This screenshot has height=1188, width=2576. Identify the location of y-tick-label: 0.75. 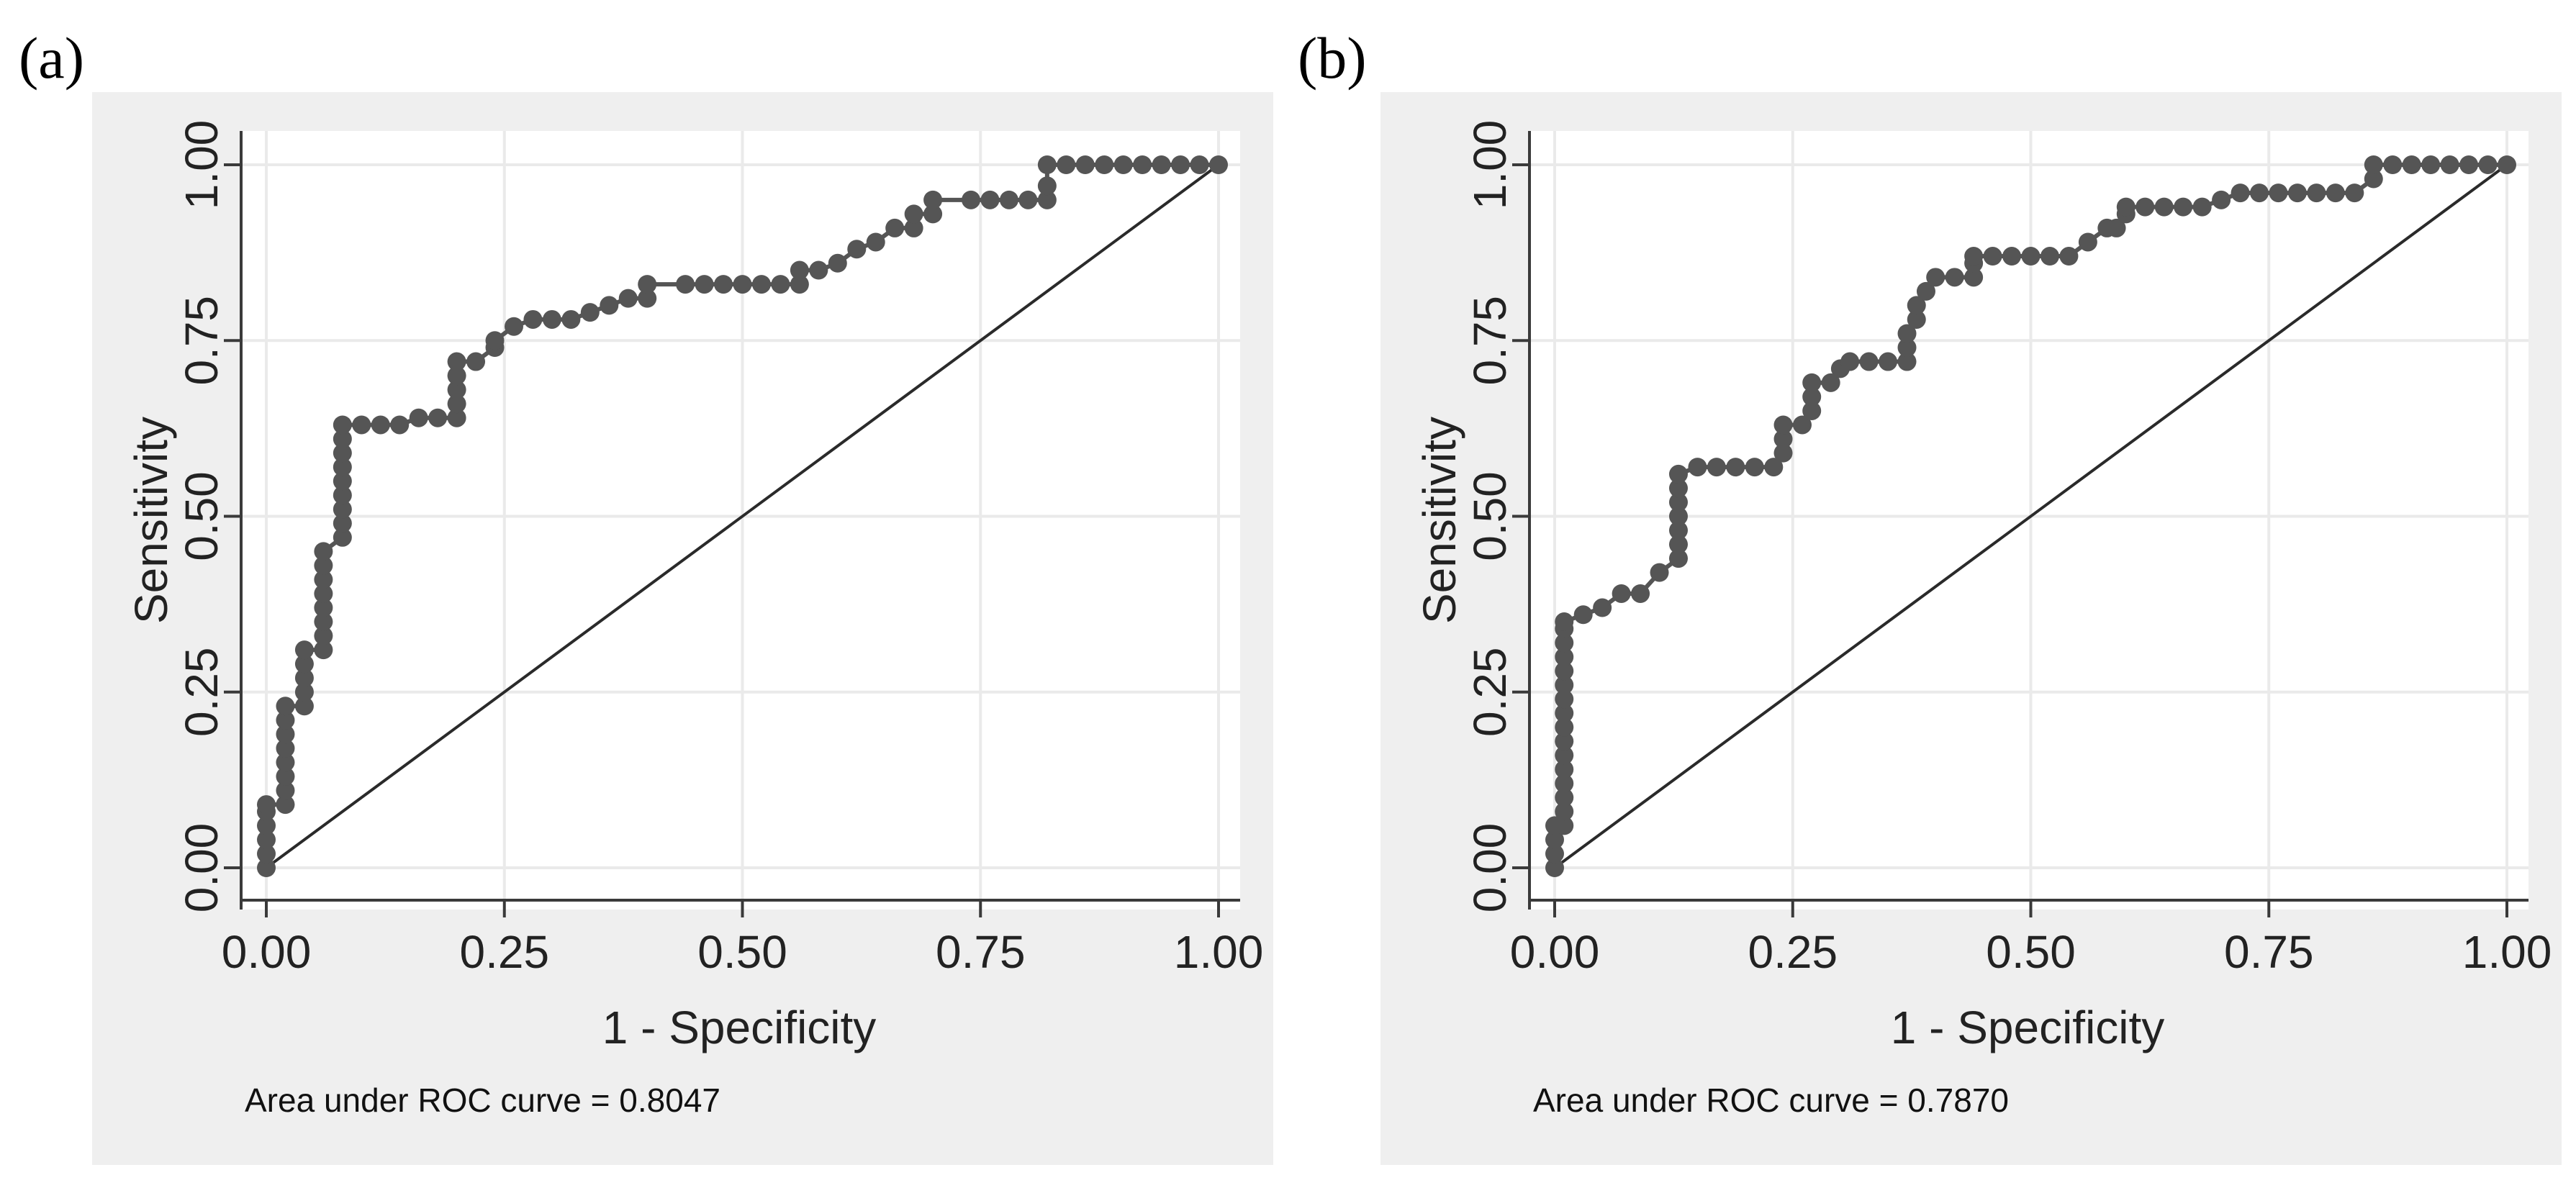
(202, 341).